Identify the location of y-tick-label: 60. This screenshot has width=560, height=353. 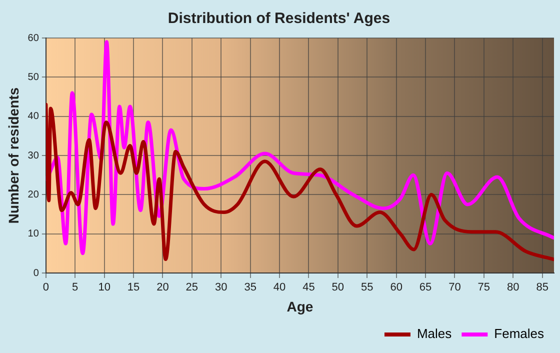
(34, 38).